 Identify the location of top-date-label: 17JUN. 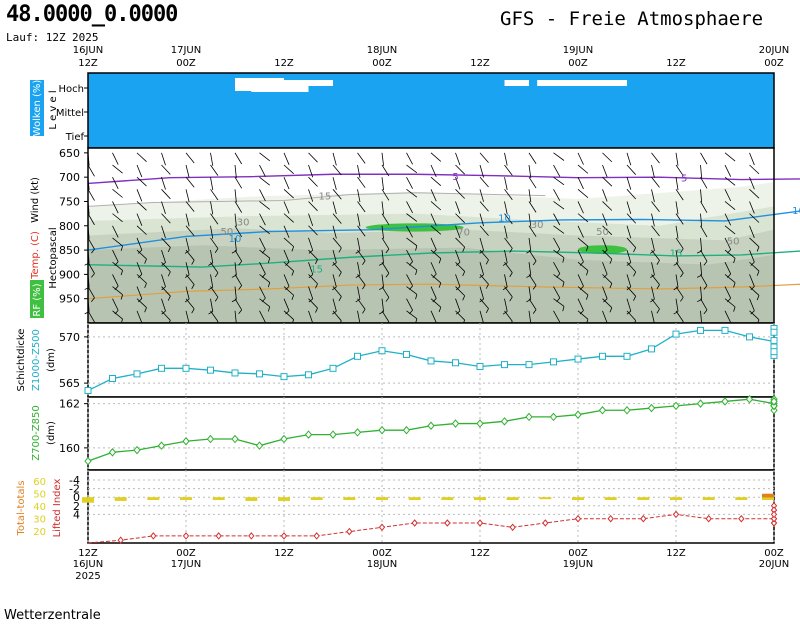
(186, 50).